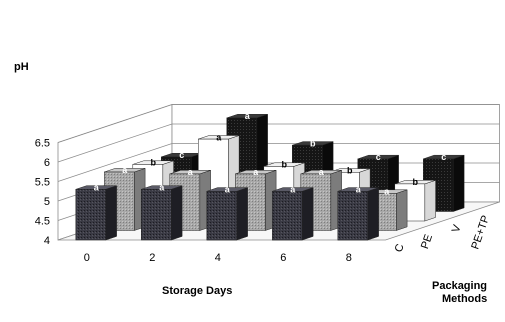 This screenshot has width=505, height=322. Describe the element at coordinates (349, 258) in the screenshot. I see `x-tick-label: 8` at that location.